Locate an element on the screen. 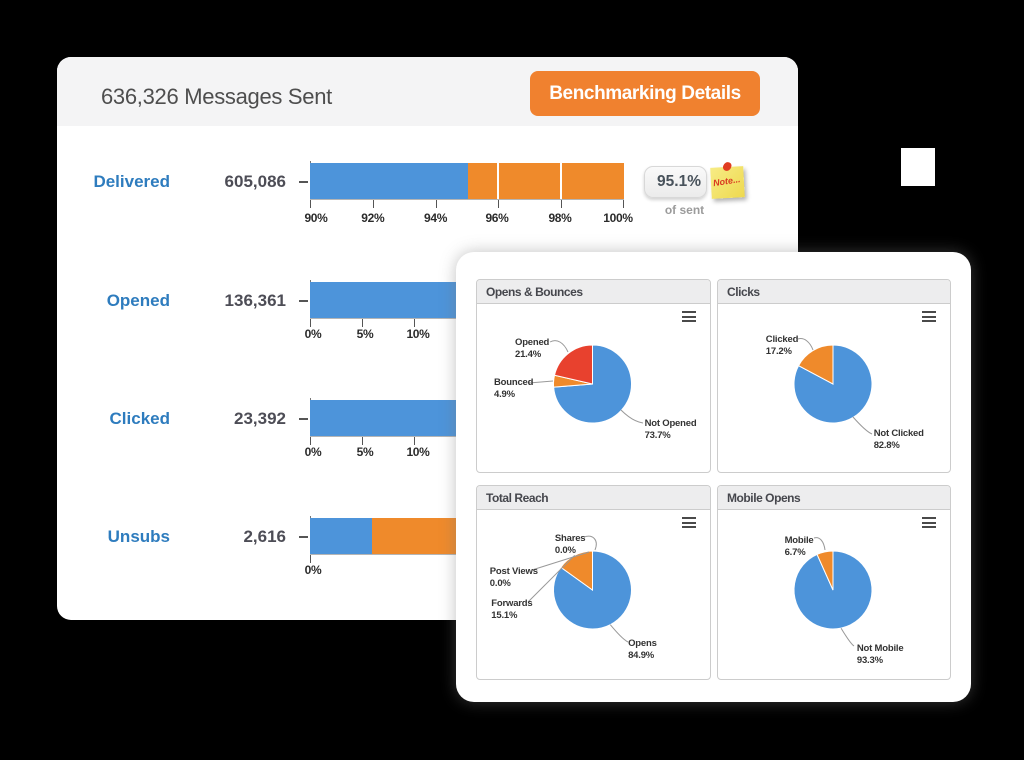 The height and width of the screenshot is (760, 1024). svg-text: Post Views is located at coordinates (514, 571).